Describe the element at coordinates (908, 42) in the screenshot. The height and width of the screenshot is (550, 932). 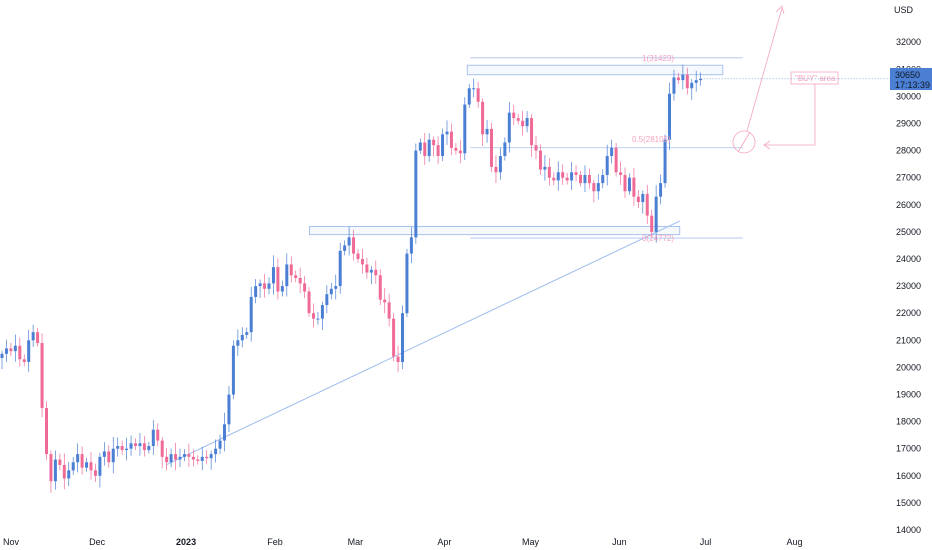
I see `y-tick-label: 32000` at that location.